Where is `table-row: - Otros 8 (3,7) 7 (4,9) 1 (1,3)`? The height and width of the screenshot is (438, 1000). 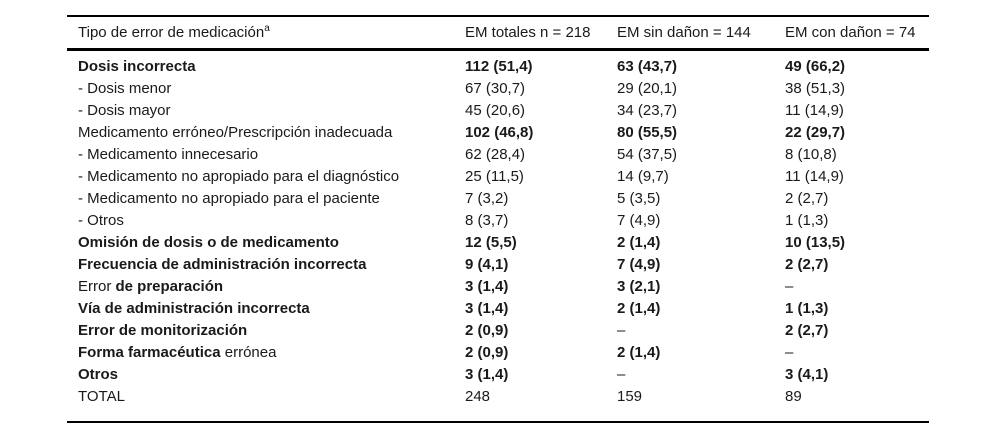
table-row: - Otros 8 (3,7) 7 (4,9) 1 (1,3) is located at coordinates (498, 220).